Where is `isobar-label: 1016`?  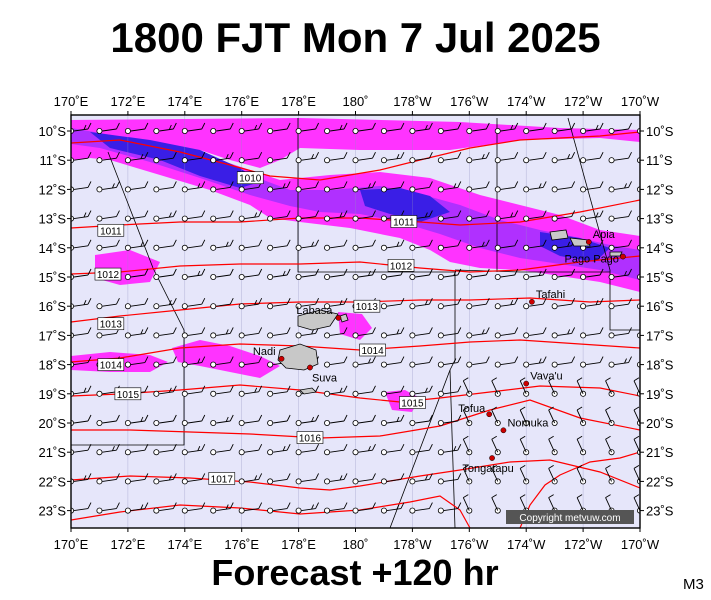
isobar-label: 1016 is located at coordinates (310, 438).